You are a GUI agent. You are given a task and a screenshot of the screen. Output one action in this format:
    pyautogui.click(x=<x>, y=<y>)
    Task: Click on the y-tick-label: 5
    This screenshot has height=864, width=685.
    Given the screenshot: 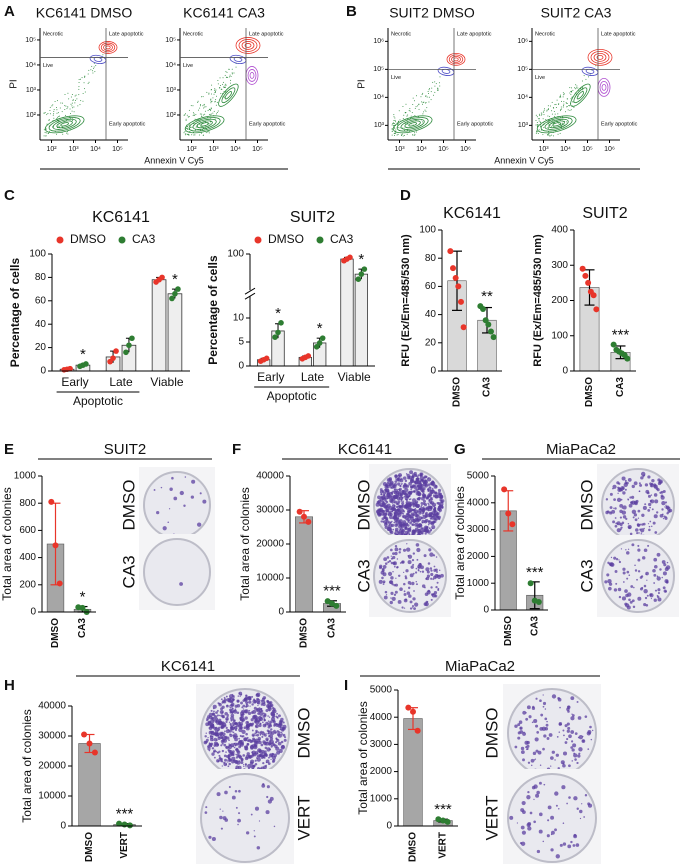 What is the action you would take?
    pyautogui.click(x=241, y=342)
    